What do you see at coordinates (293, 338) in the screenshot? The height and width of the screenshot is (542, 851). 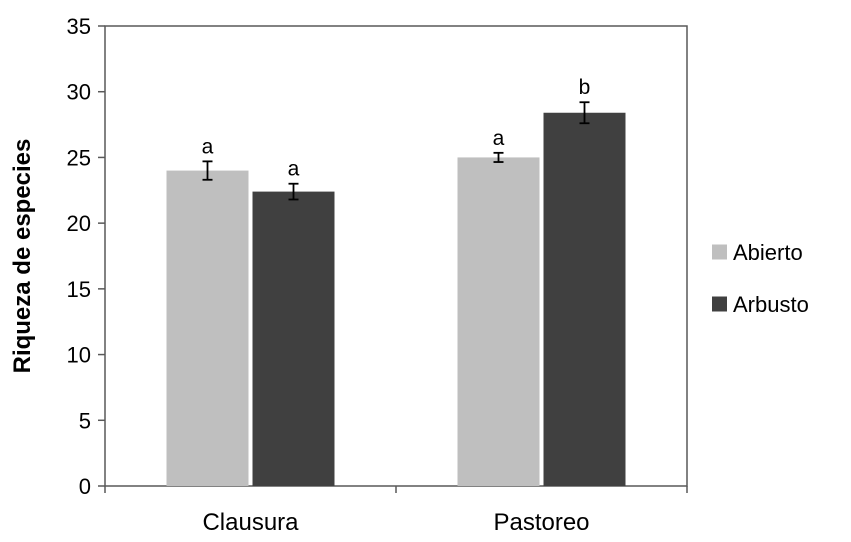 I see `bar-arbusto-clausura` at bounding box center [293, 338].